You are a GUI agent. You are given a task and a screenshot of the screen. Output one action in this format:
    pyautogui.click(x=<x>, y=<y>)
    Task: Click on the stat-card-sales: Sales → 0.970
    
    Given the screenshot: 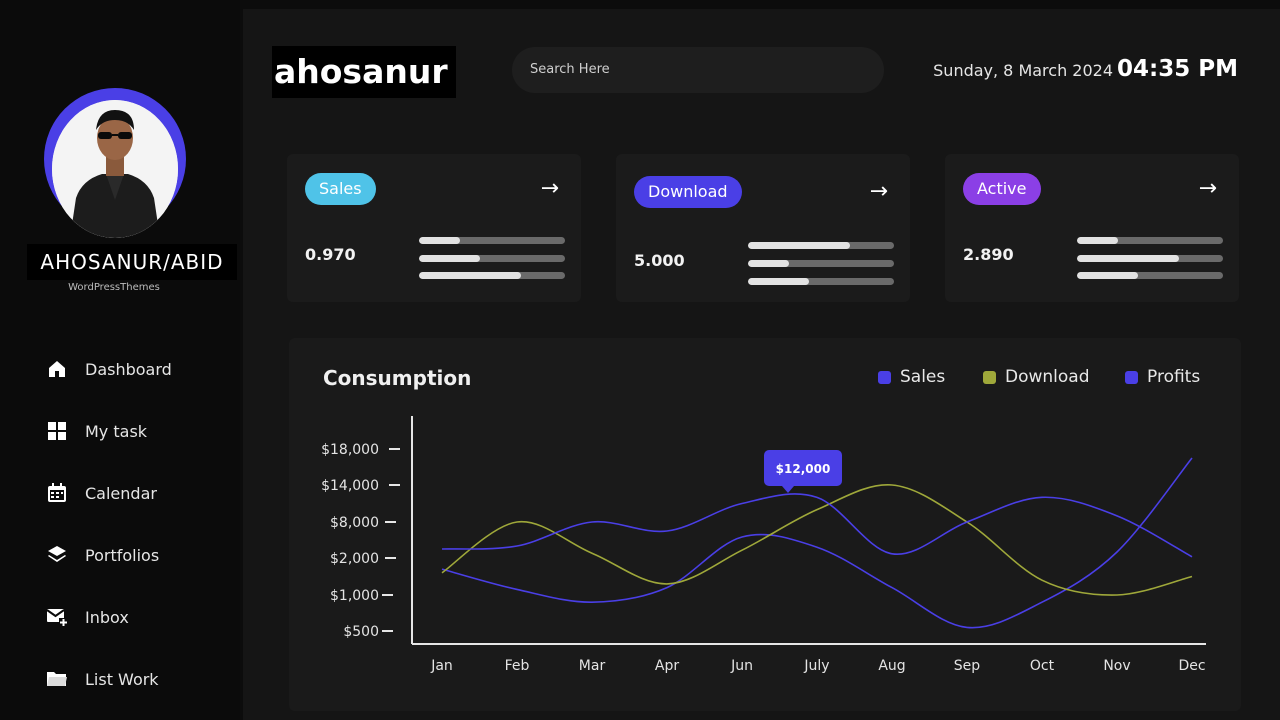 What is the action you would take?
    pyautogui.click(x=434, y=228)
    